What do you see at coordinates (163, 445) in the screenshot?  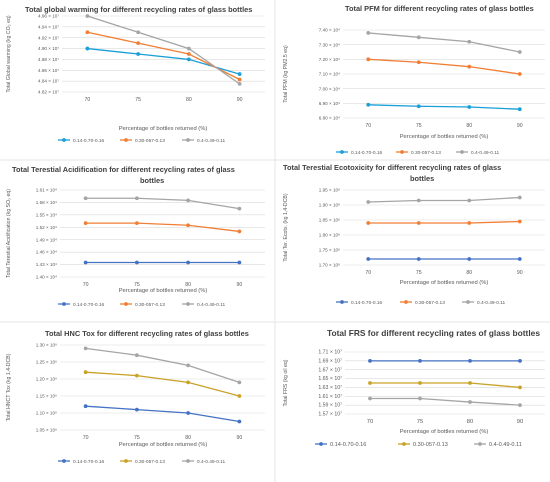 I see `x-axis-label: Percentage of bottles returned (%)` at bounding box center [163, 445].